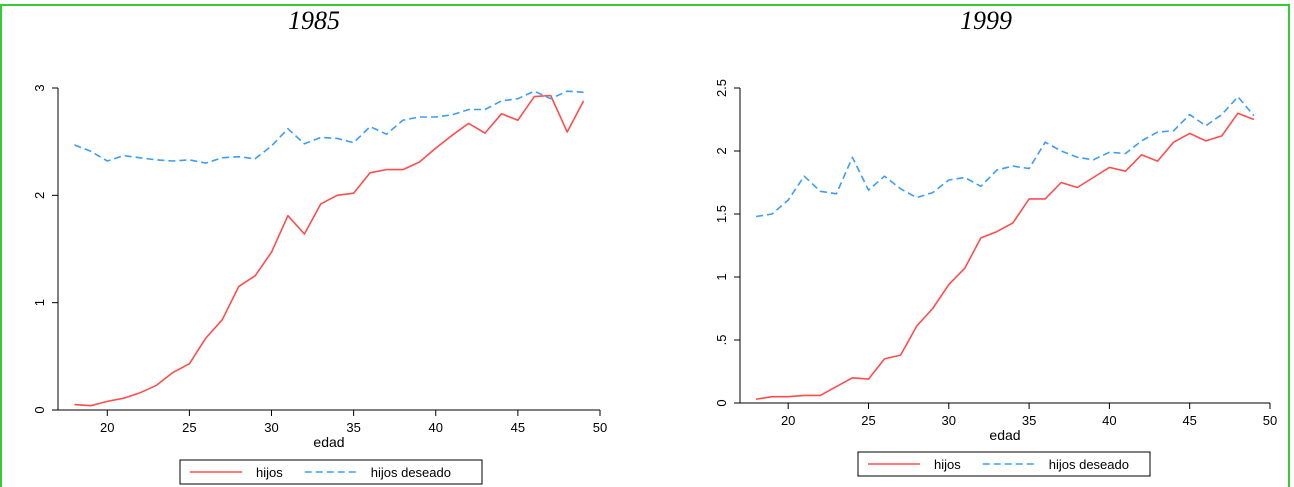 This screenshot has width=1294, height=487. Describe the element at coordinates (721, 214) in the screenshot. I see `y-tick-label: 1.5` at that location.